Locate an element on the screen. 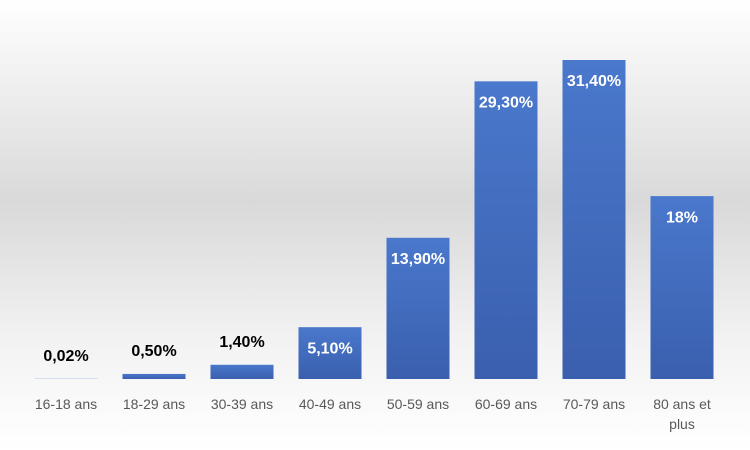  x-tick-label: 30-39 ans is located at coordinates (242, 404).